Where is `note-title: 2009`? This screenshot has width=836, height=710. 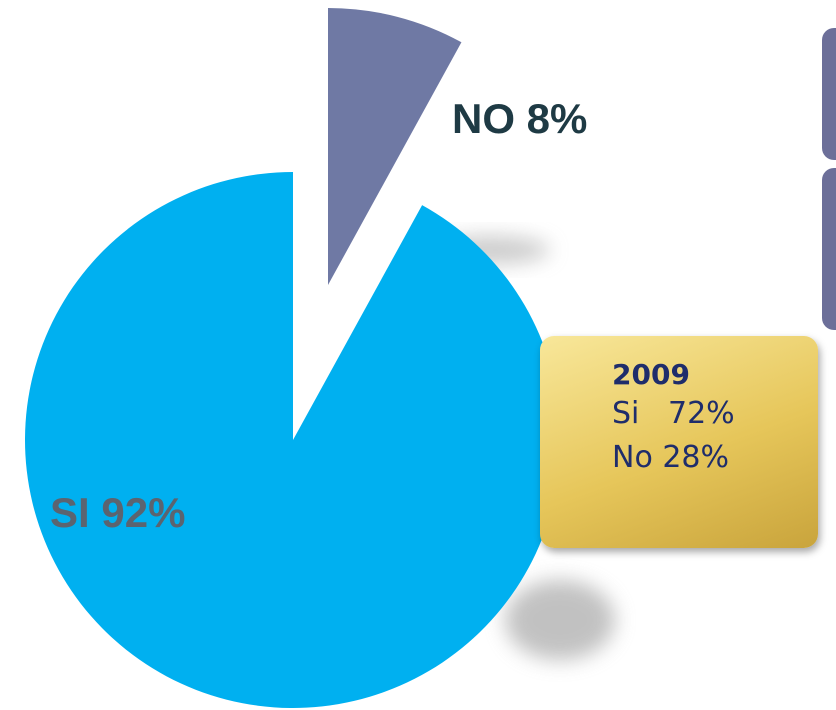 note-title: 2009 is located at coordinates (651, 374).